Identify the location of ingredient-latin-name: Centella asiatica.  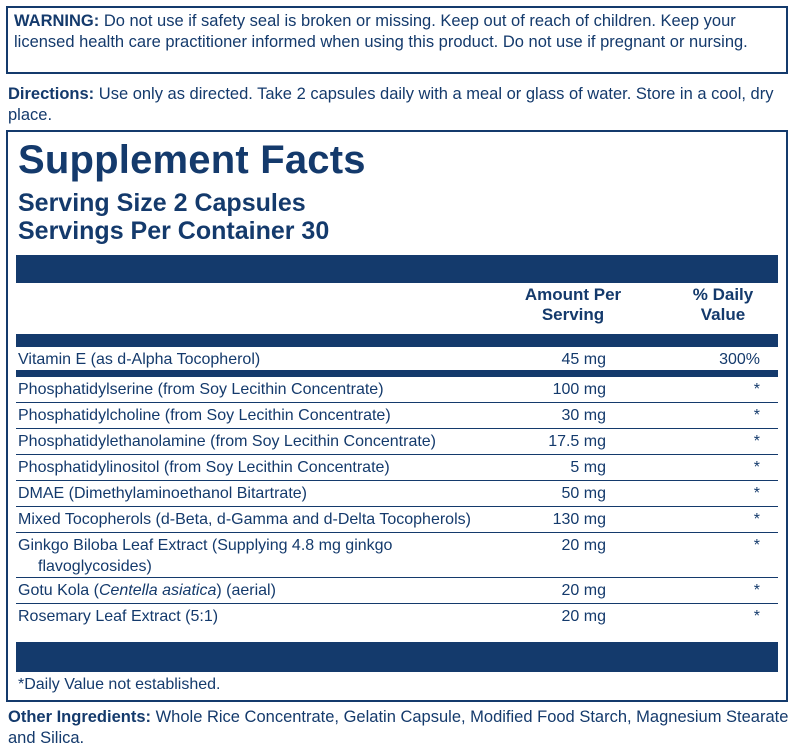
(157, 590).